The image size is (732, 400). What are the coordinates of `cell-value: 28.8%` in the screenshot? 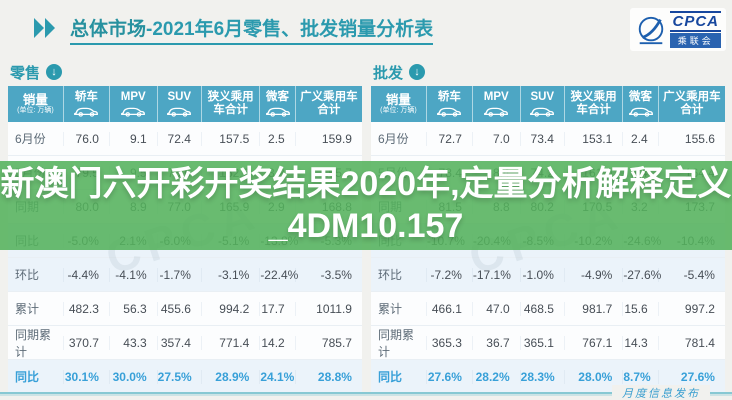 It's located at (328, 376).